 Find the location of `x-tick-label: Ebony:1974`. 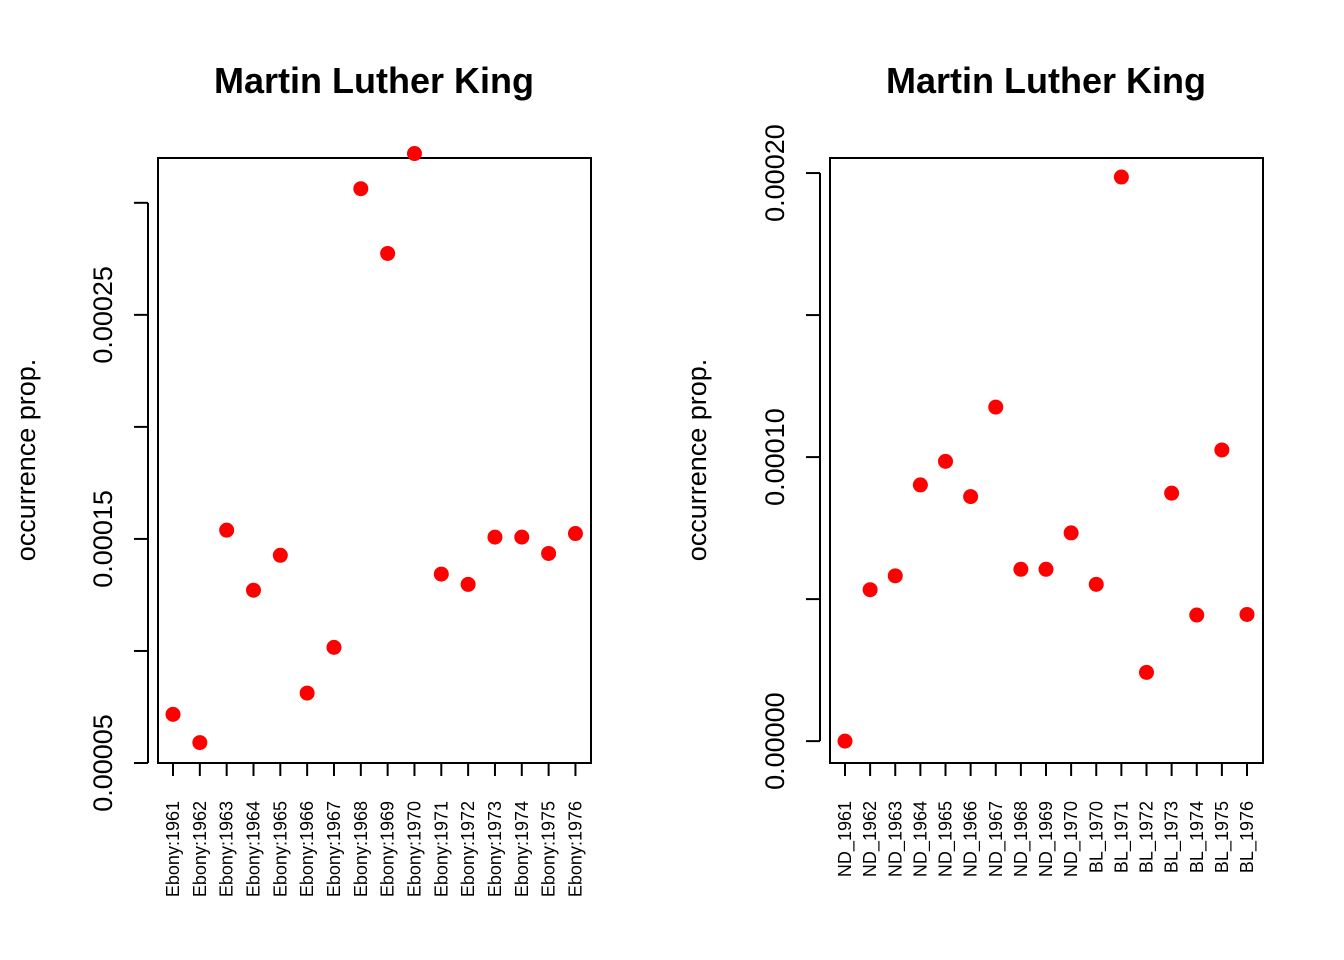

x-tick-label: Ebony:1974 is located at coordinates (522, 849).